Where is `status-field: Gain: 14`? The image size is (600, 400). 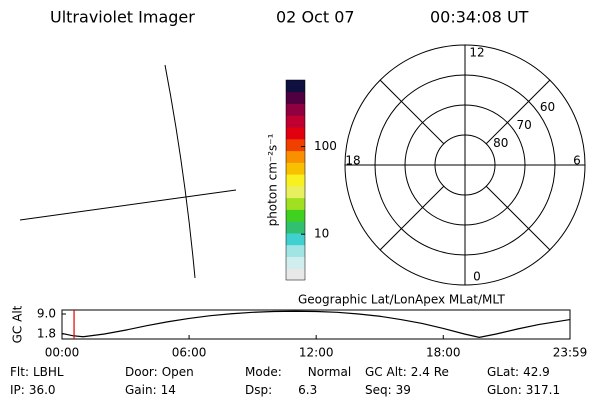
status-field: Gain: 14 is located at coordinates (150, 390).